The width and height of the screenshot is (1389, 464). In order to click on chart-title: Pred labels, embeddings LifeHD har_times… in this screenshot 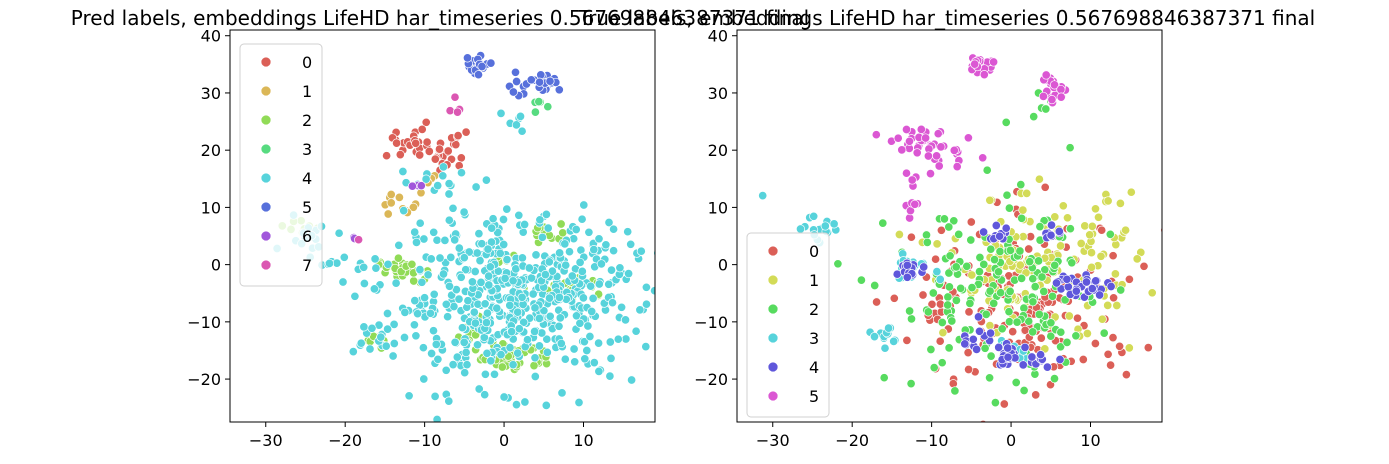, I will do `click(440, 18)`.